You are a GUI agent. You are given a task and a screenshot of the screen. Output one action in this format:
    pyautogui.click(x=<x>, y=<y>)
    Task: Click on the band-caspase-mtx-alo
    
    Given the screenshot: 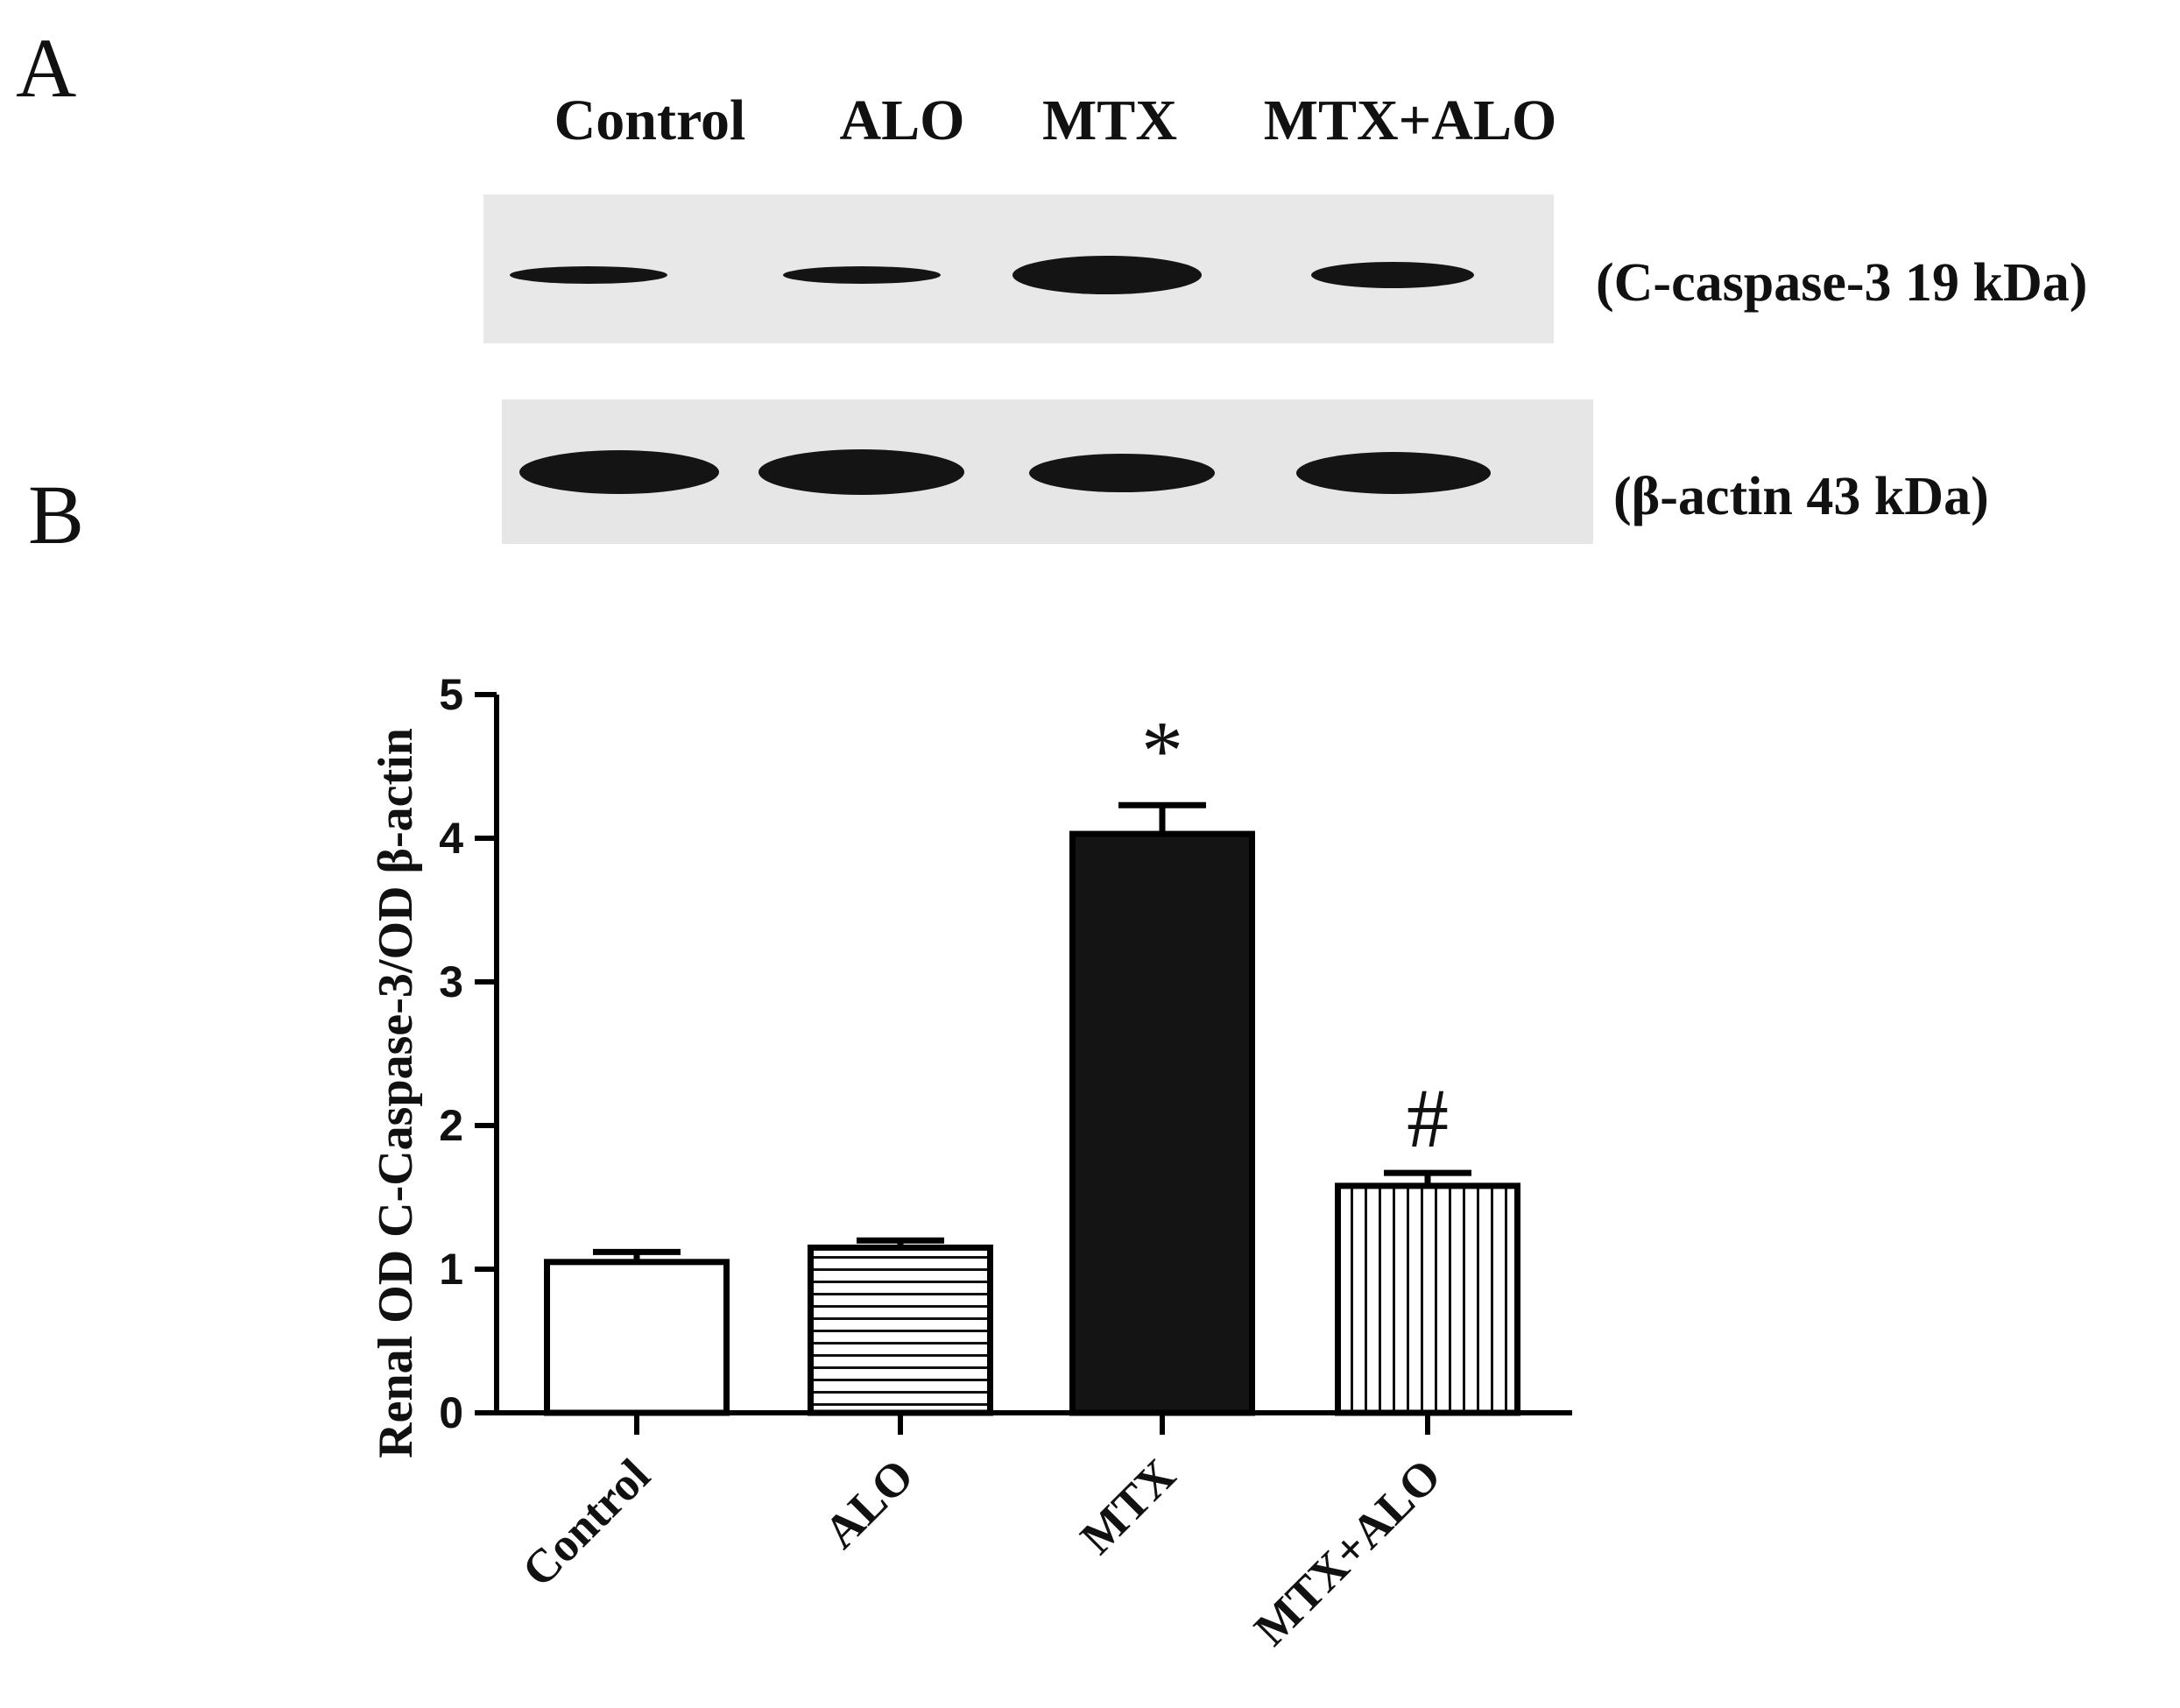 What is the action you would take?
    pyautogui.click(x=1392, y=275)
    